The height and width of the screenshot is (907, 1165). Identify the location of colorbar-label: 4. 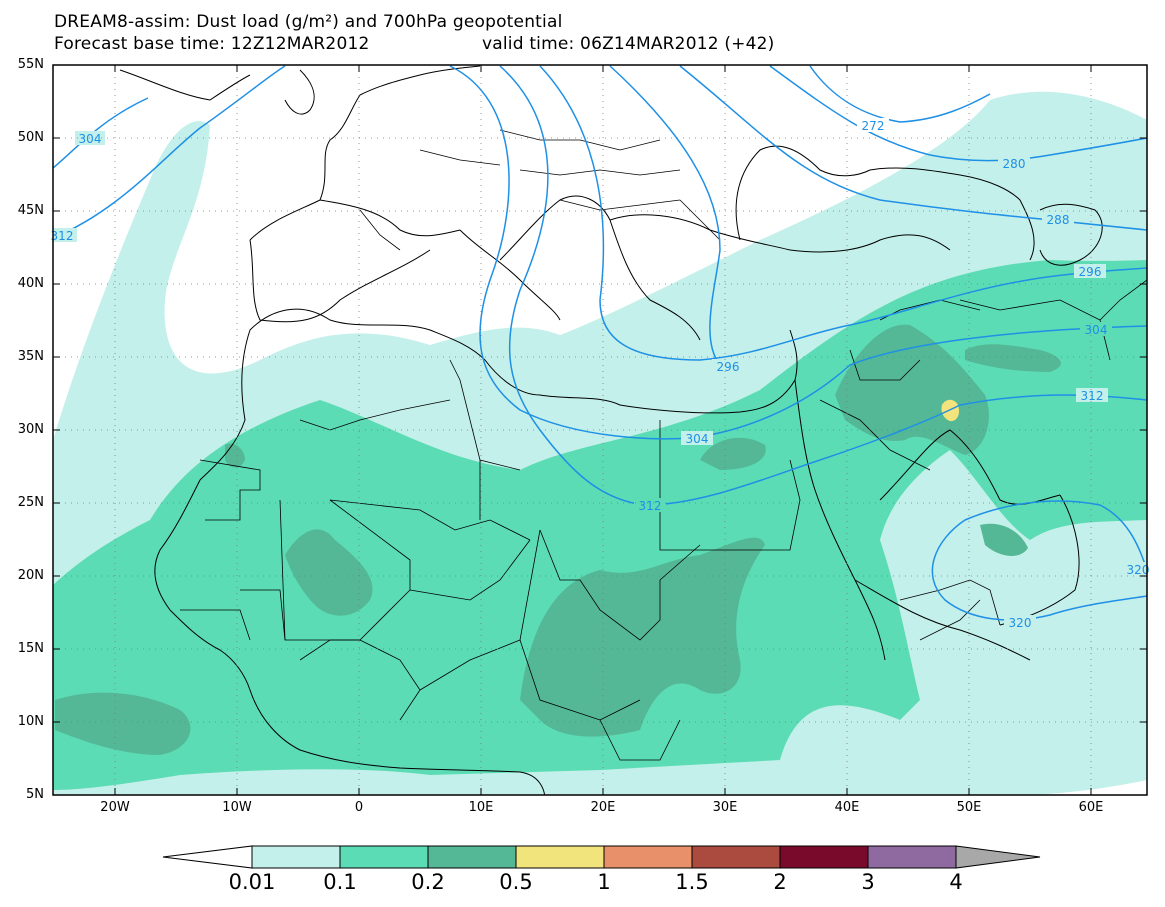
(956, 882).